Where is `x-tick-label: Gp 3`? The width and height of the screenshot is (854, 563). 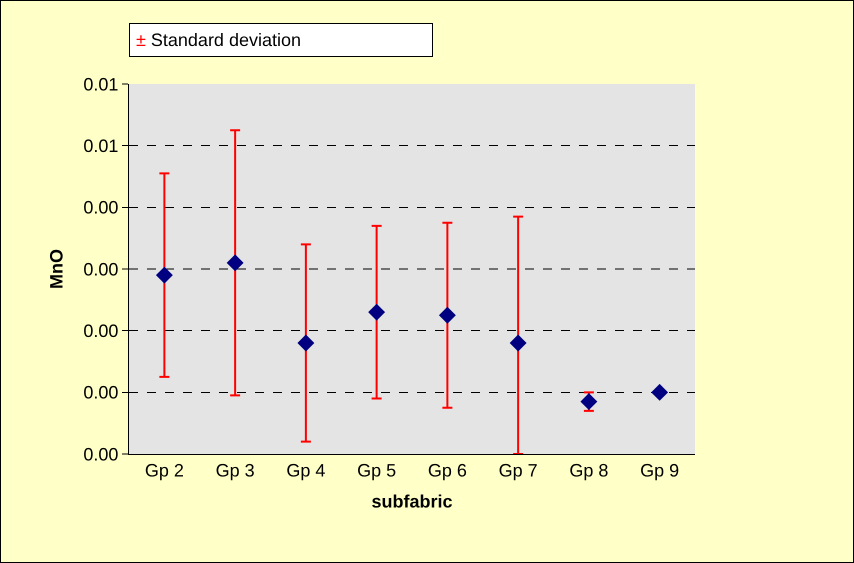
x-tick-label: Gp 3 is located at coordinates (235, 470).